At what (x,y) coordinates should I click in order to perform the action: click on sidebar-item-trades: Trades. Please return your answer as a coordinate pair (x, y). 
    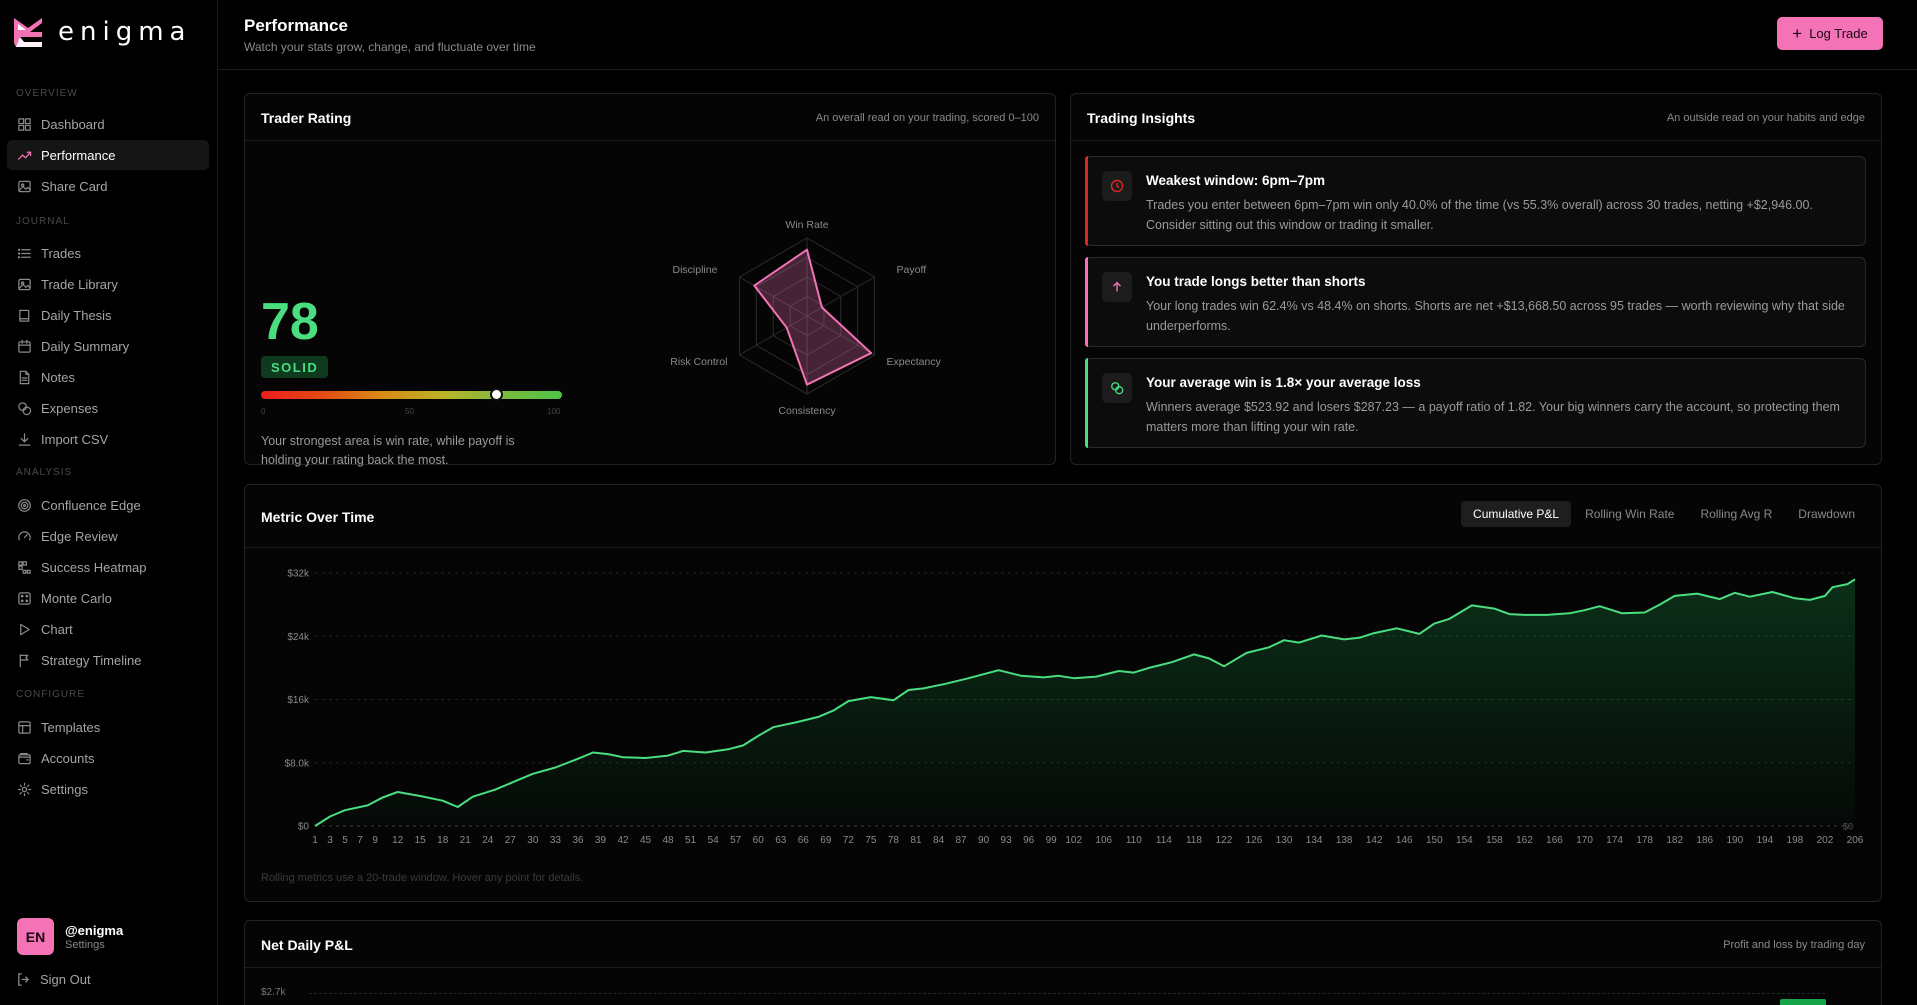
    Looking at the image, I should click on (108, 253).